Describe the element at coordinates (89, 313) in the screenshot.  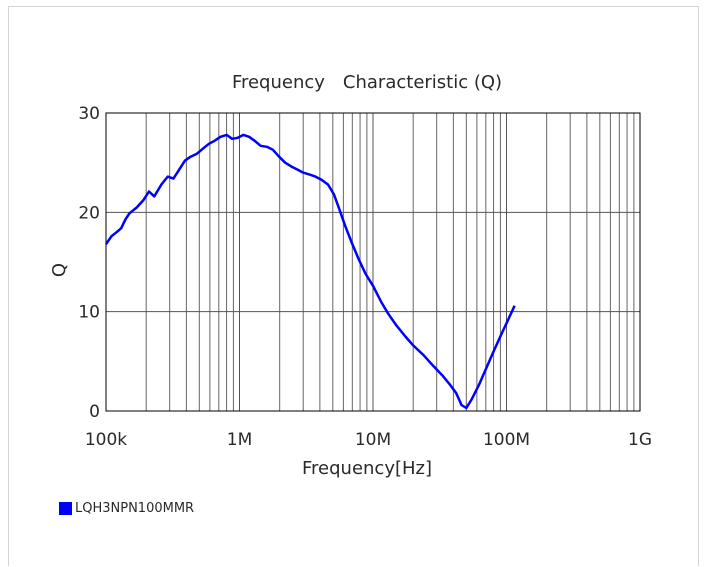
I see `y-tick-label: 10` at that location.